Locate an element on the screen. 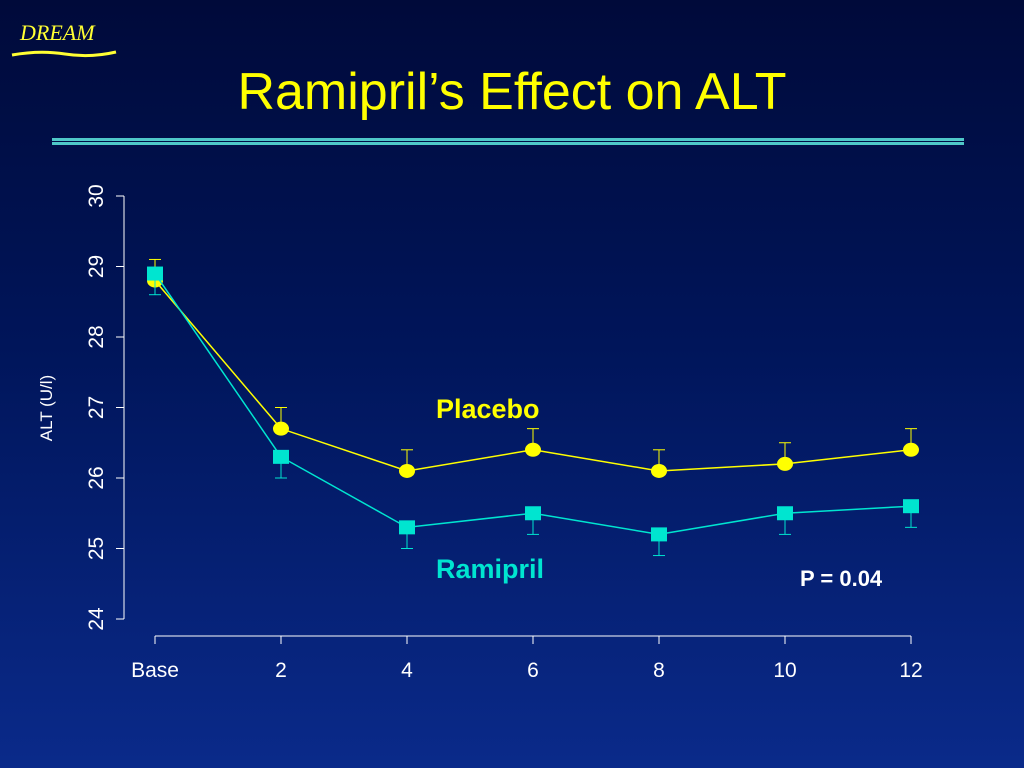  p-value-annotation: P = 0.04 is located at coordinates (841, 578).